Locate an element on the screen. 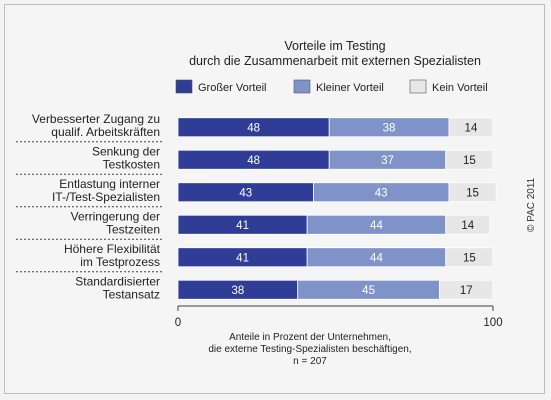  category-label: Testansatz is located at coordinates (131, 294).